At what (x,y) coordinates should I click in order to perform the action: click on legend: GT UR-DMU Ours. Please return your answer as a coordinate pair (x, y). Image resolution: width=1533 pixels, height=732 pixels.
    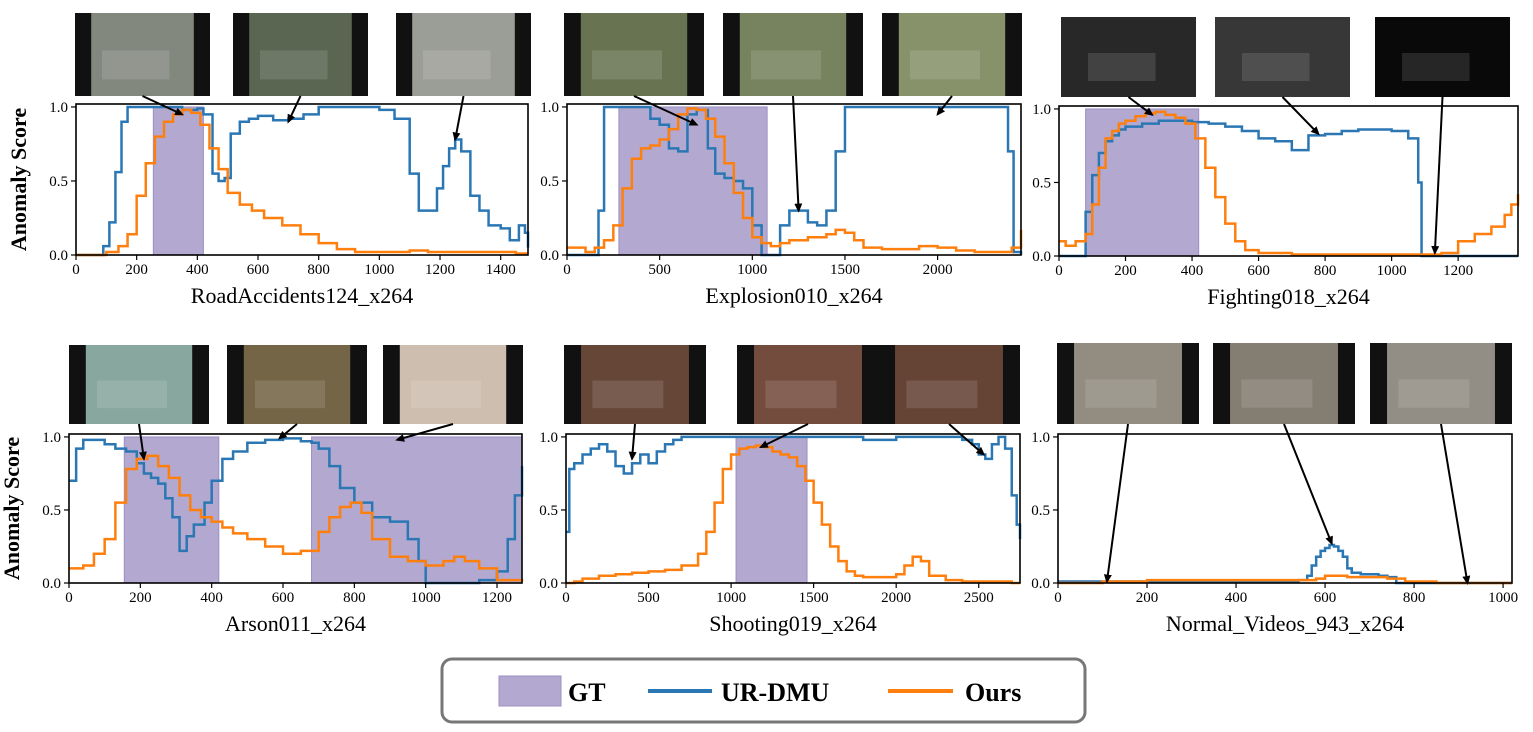
    Looking at the image, I should click on (763, 690).